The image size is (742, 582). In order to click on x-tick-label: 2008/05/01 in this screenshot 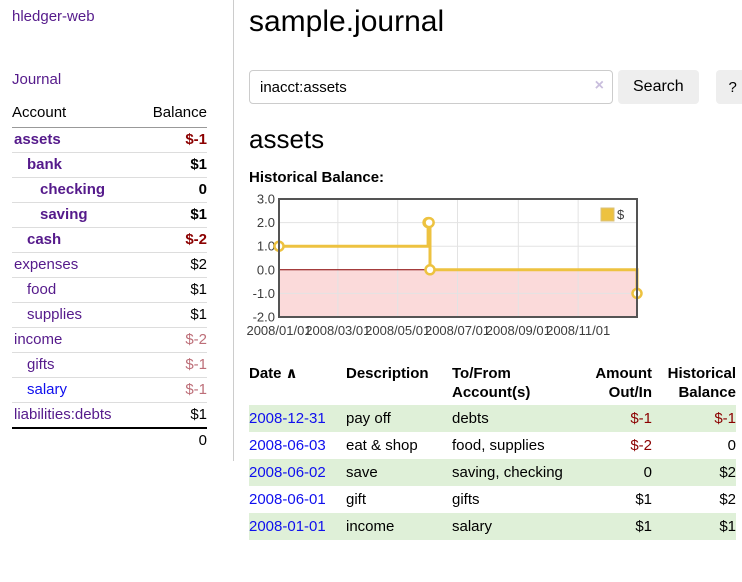, I will do `click(397, 330)`.